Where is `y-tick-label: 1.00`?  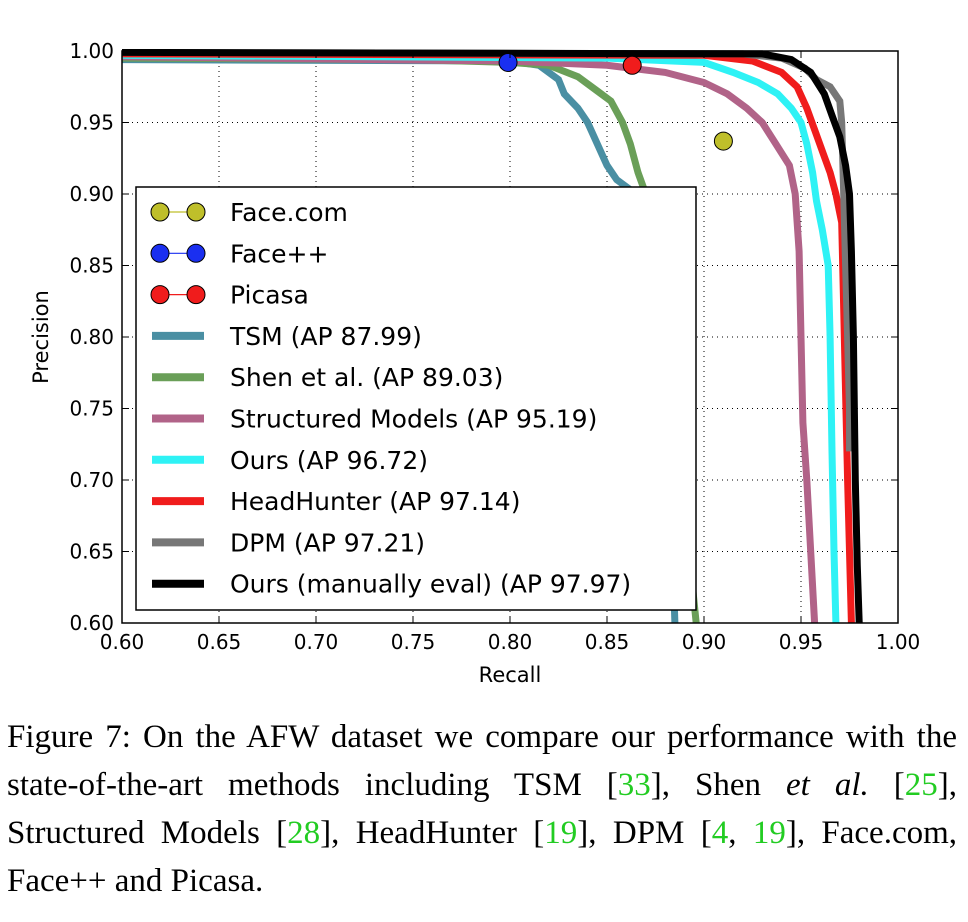 y-tick-label: 1.00 is located at coordinates (91, 51).